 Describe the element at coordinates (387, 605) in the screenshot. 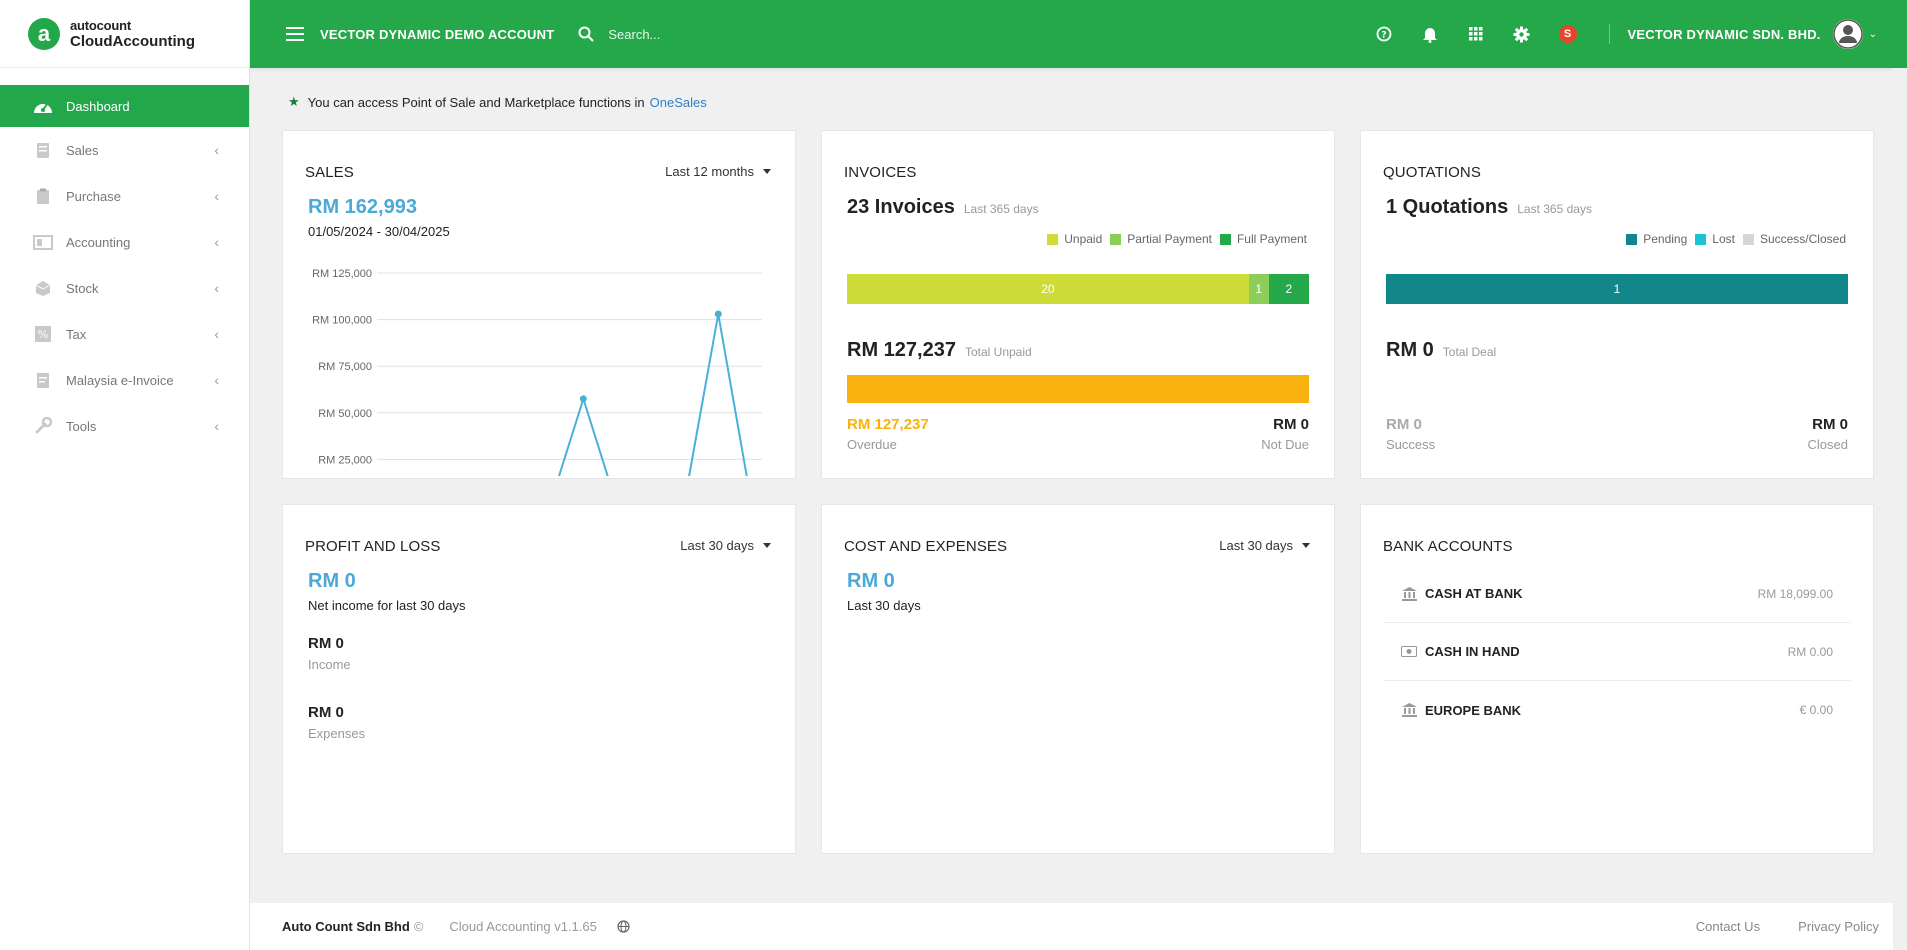

I see `net-income-label: Net income for last 30 days` at that location.